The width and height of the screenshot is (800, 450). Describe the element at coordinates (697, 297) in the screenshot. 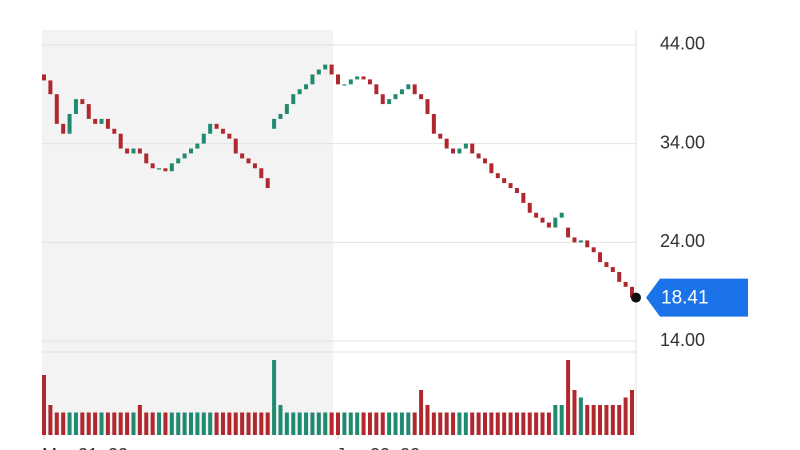

I see `price-tag` at that location.